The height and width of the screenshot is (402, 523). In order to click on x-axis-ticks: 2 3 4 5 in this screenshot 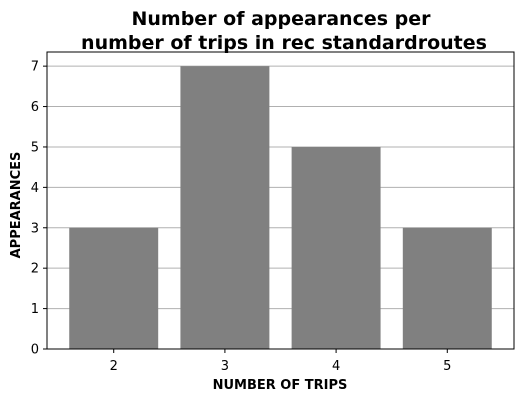, I will do `click(280, 361)`.